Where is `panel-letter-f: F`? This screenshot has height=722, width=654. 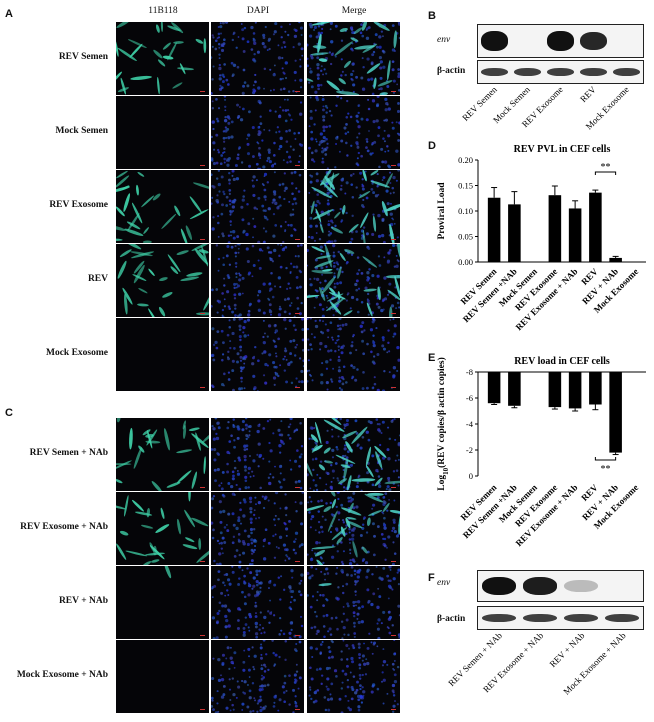 panel-letter-f: F is located at coordinates (431, 578).